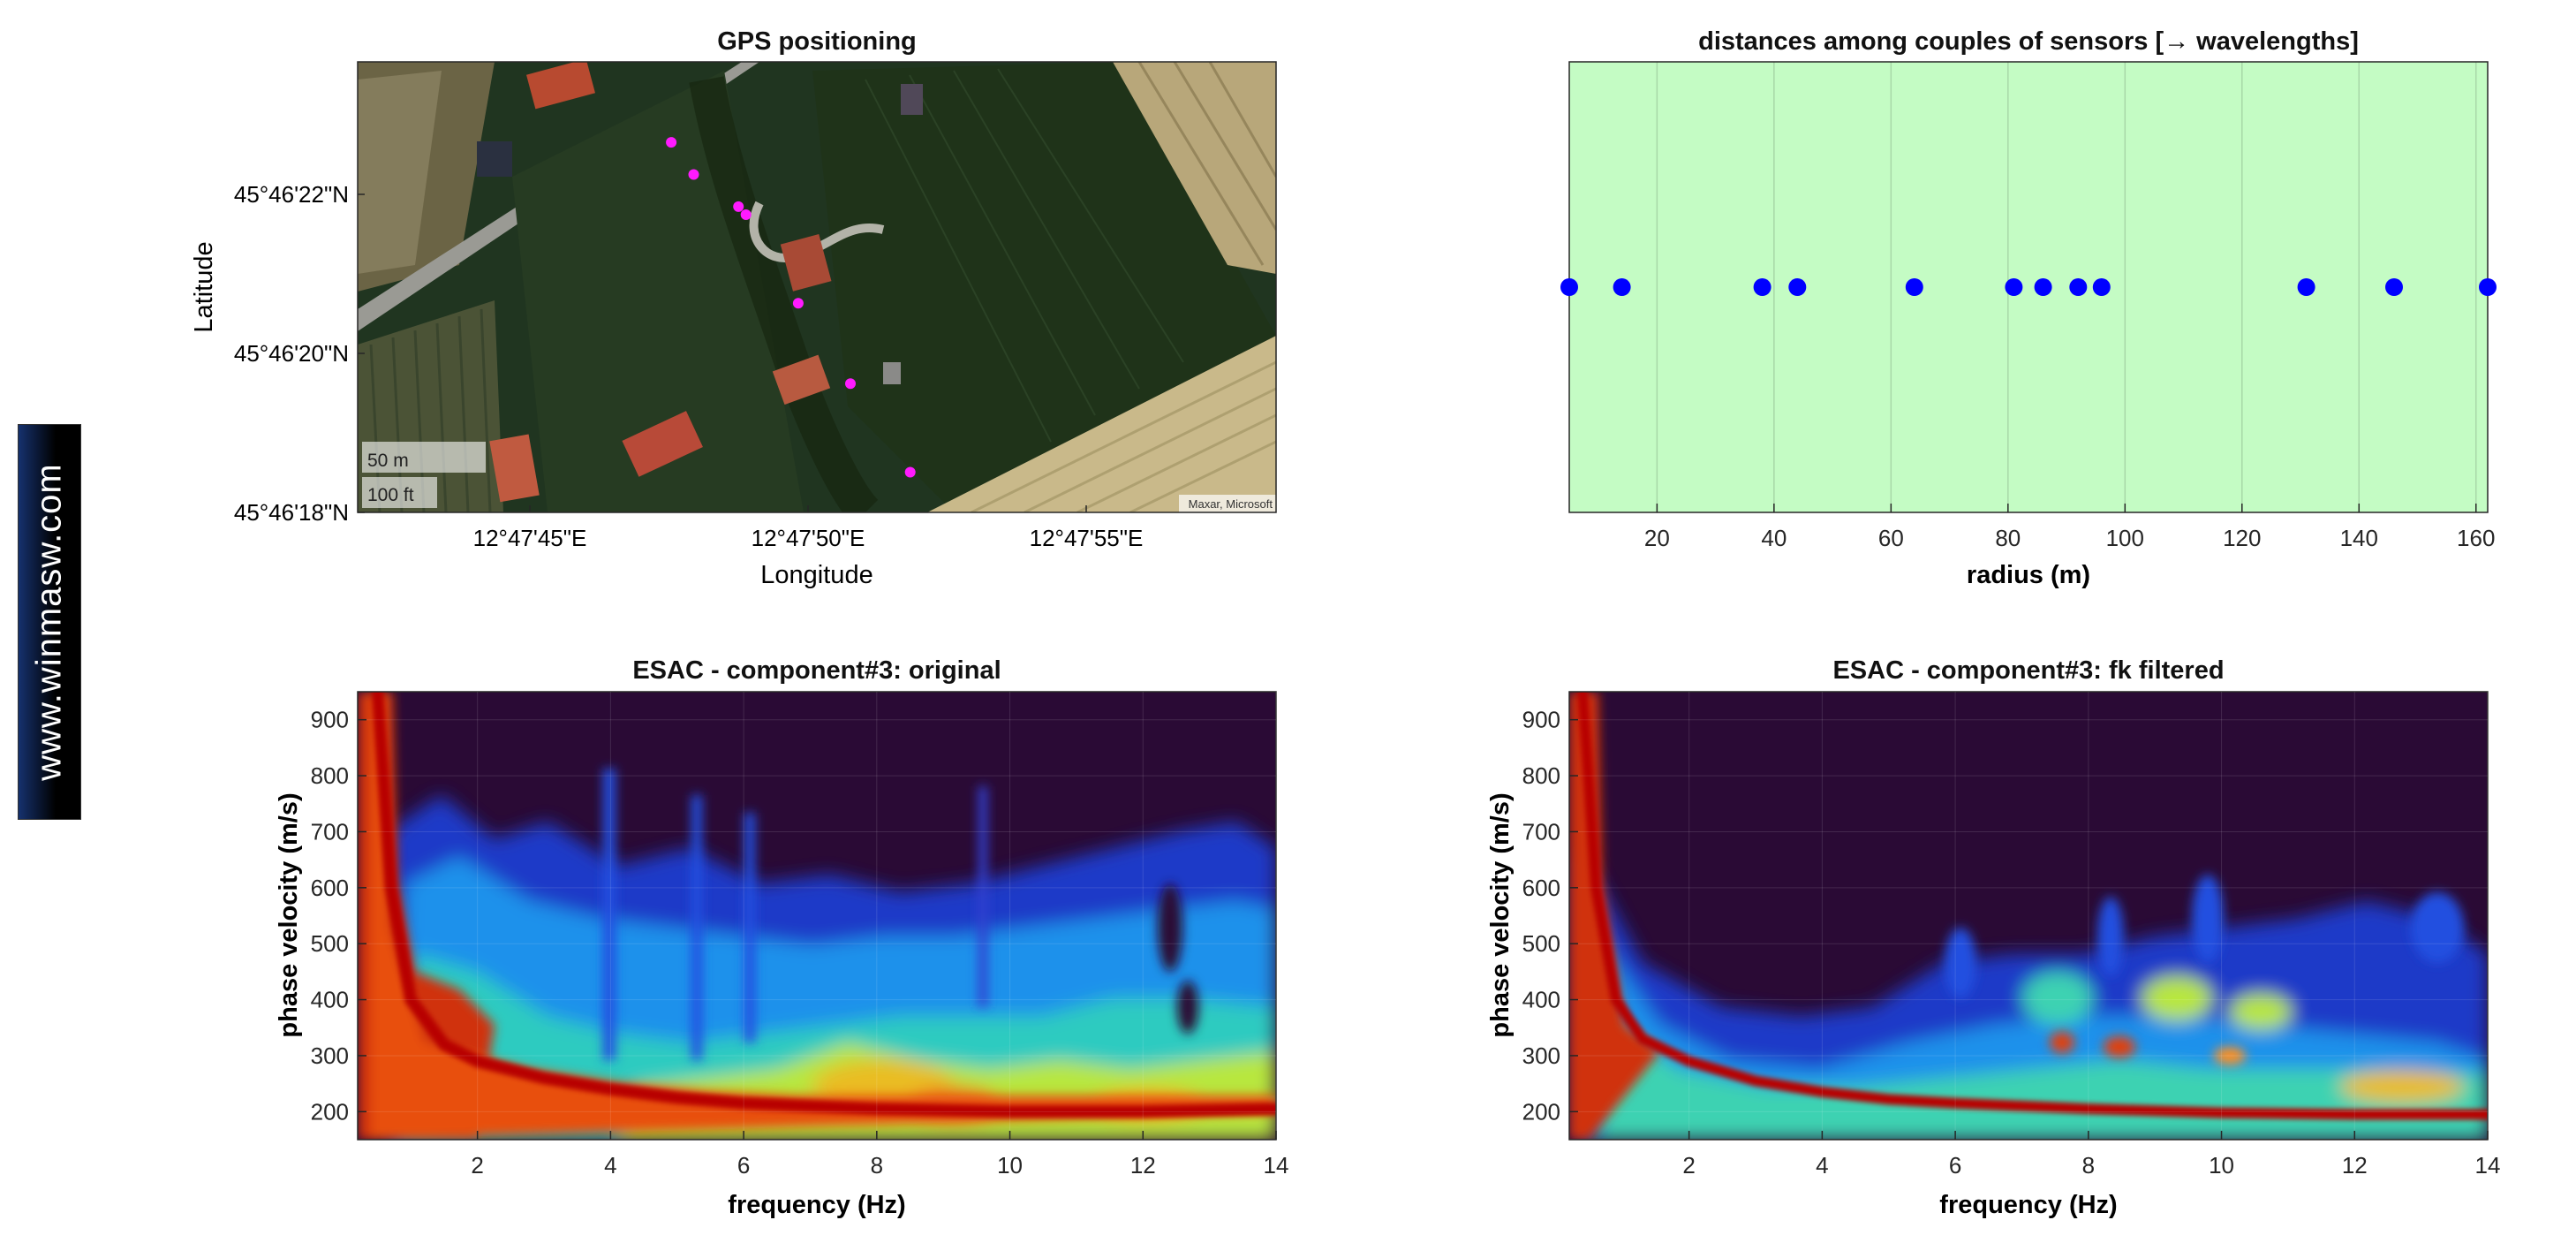 This screenshot has height=1243, width=2576. I want to click on orig-ytick-label: 500, so click(330, 943).